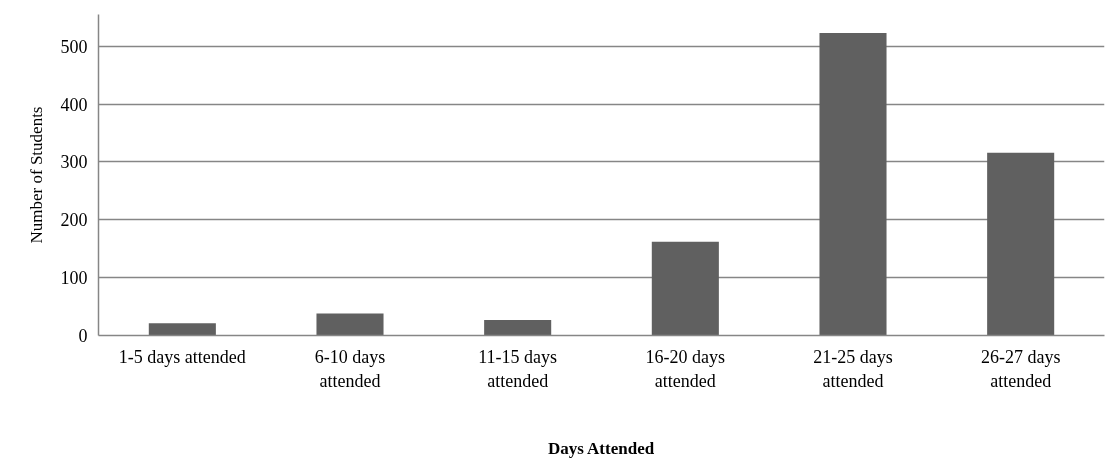 Image resolution: width=1106 pixels, height=460 pixels. Describe the element at coordinates (601, 448) in the screenshot. I see `x-axis-title: Days Attended` at that location.